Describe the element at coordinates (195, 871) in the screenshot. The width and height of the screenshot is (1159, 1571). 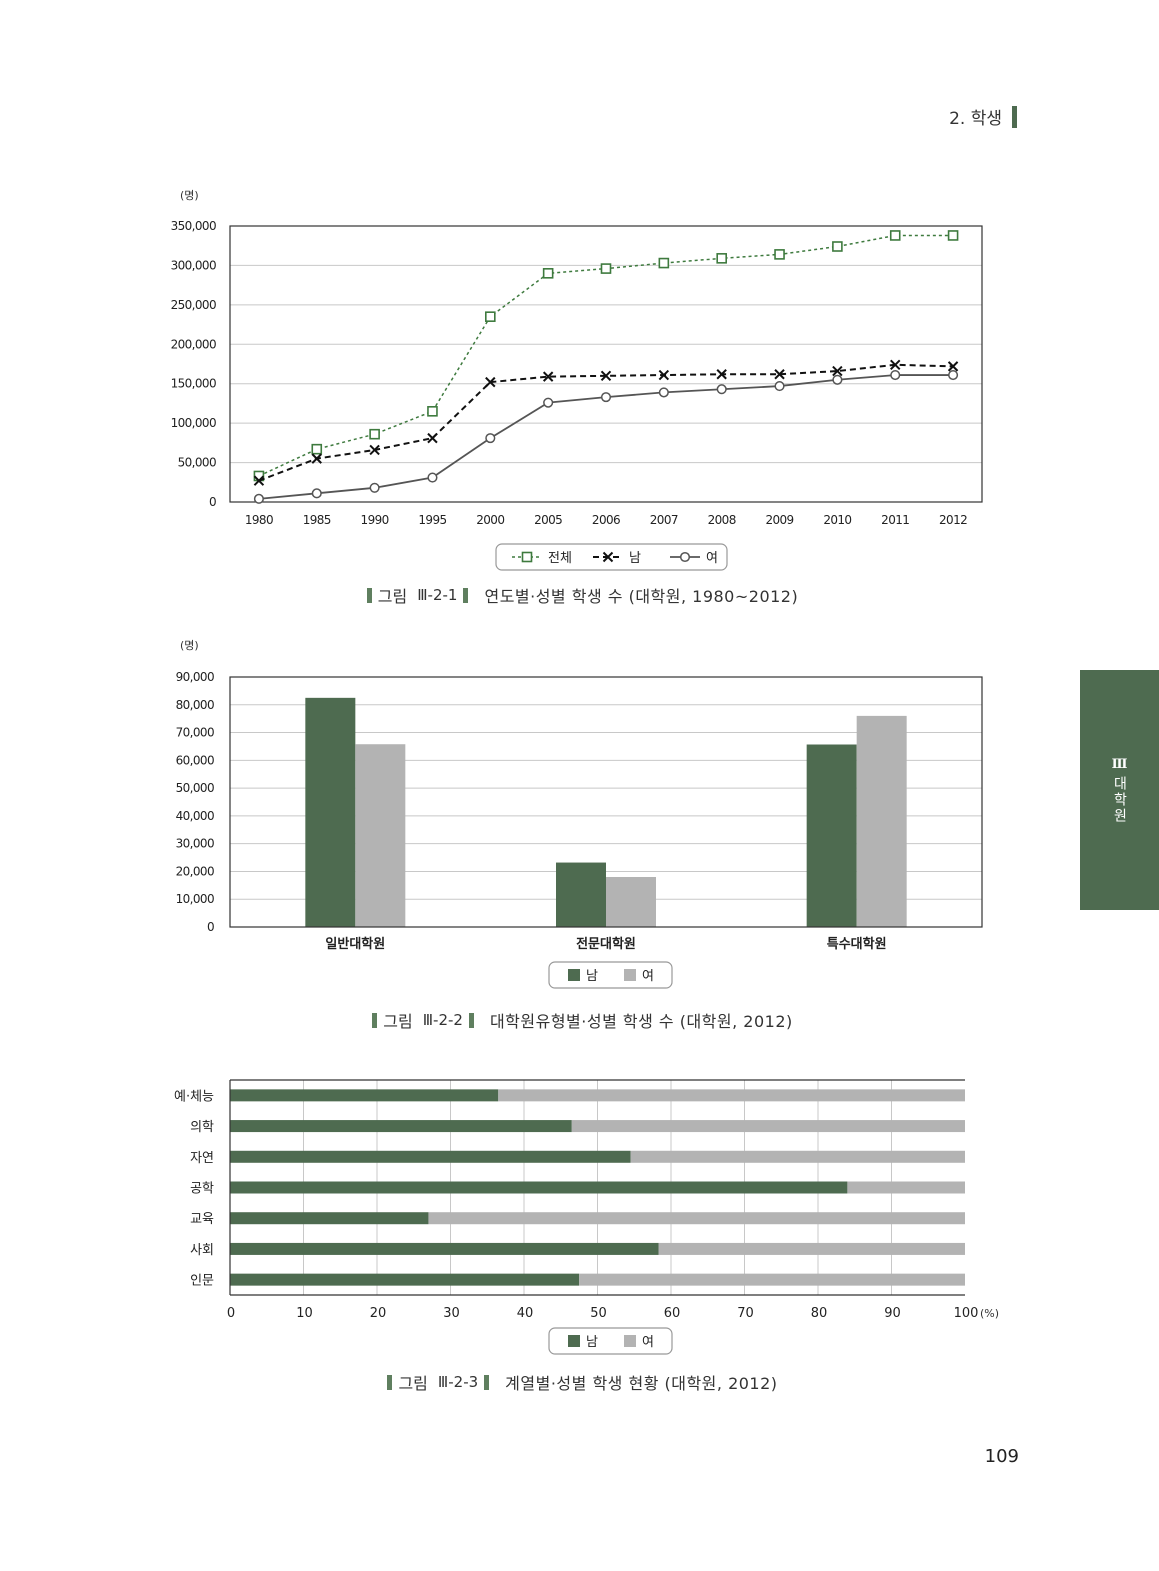
I see `y-tick-label: 20,000` at that location.